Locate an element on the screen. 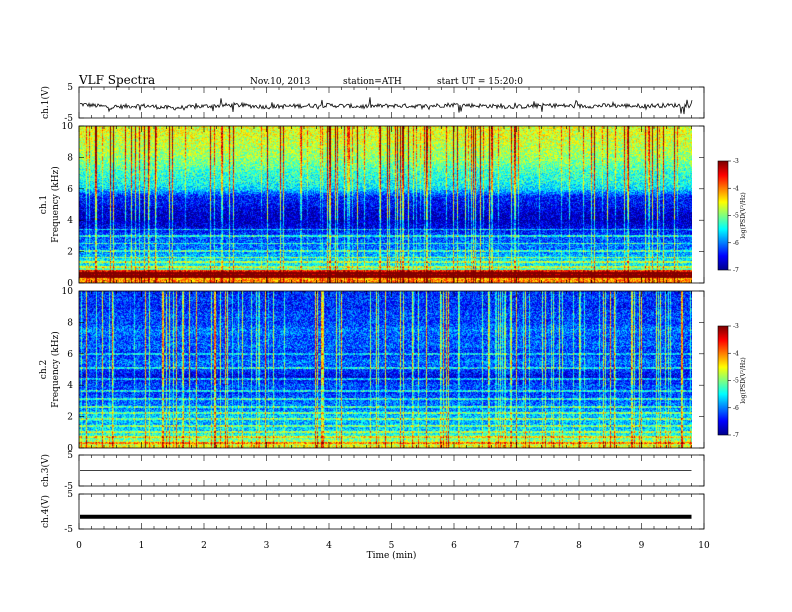 This screenshot has height=612, width=792. ch3-waveform-panel: 5 -5 ch.3(V) is located at coordinates (372, 471).